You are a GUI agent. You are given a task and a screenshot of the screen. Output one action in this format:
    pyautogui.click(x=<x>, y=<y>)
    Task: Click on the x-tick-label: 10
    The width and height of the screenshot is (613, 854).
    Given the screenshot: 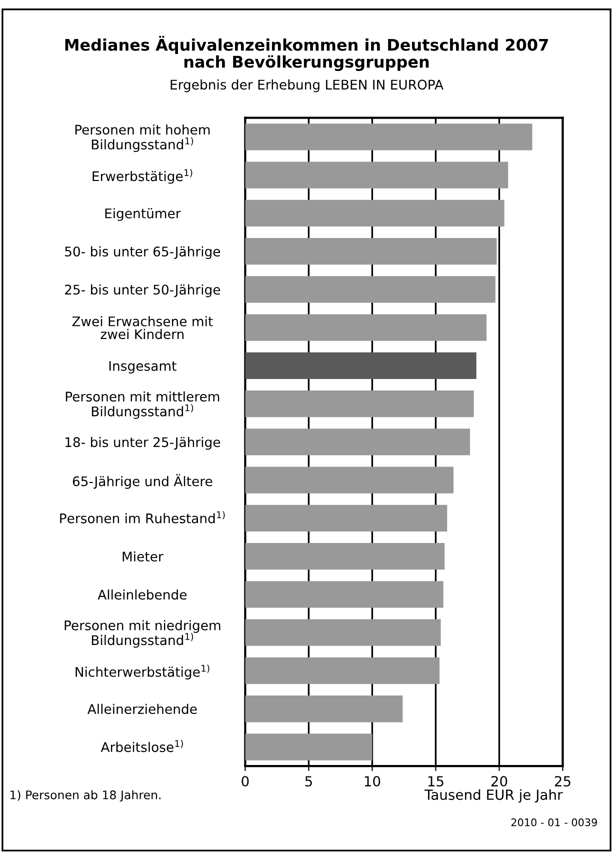 What is the action you would take?
    pyautogui.click(x=372, y=781)
    